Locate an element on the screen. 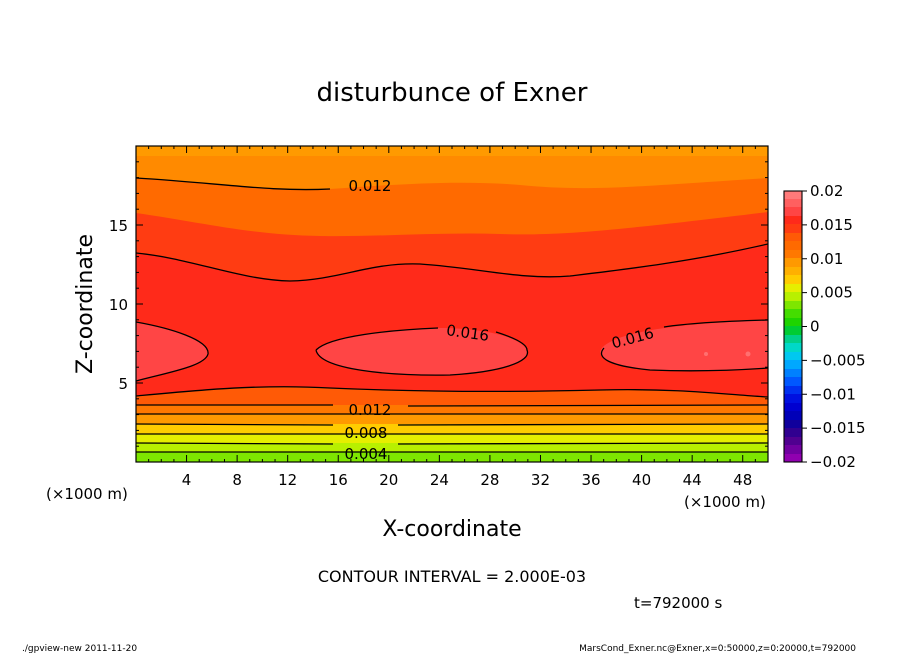  x-tick-label: 40 is located at coordinates (641, 480).